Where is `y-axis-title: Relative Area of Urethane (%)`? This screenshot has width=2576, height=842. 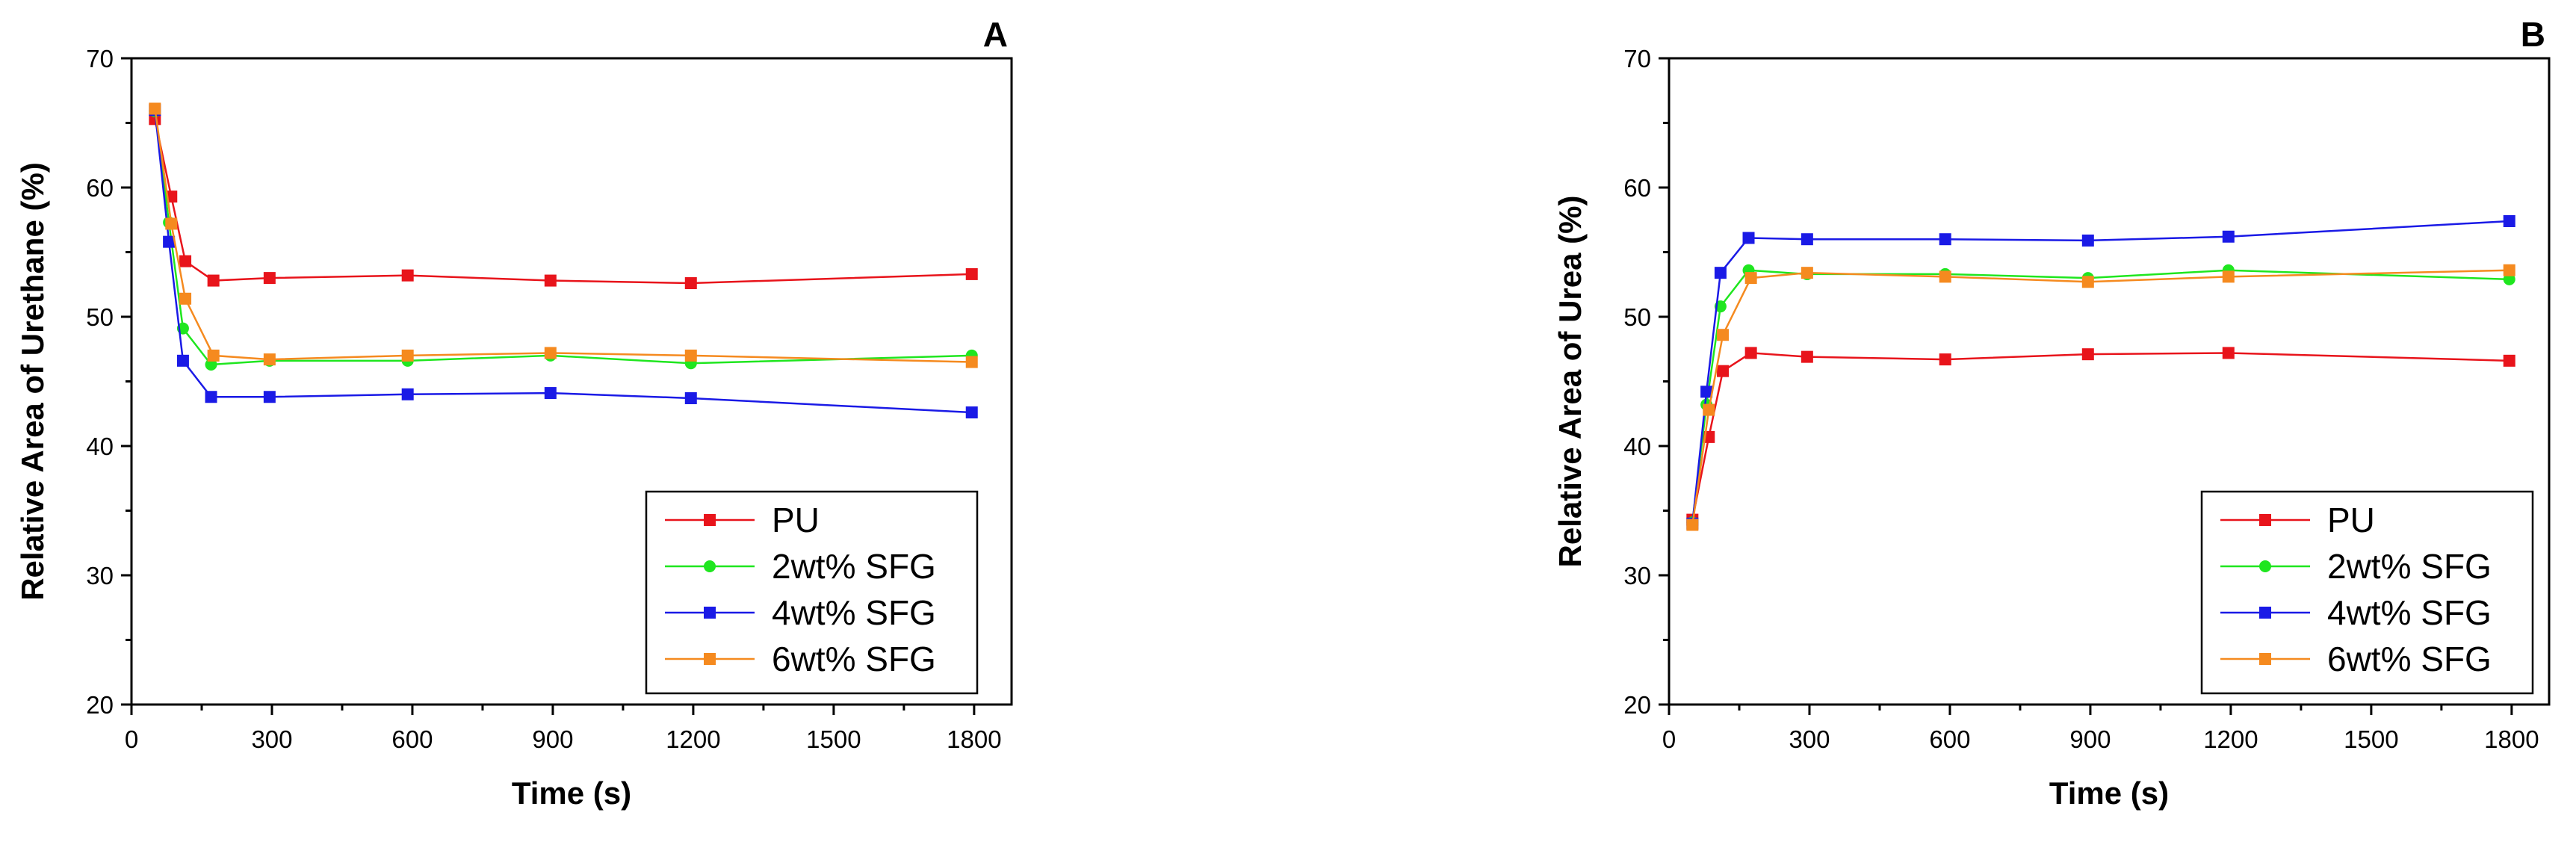
y-axis-title: Relative Area of Urethane (%) is located at coordinates (32, 381).